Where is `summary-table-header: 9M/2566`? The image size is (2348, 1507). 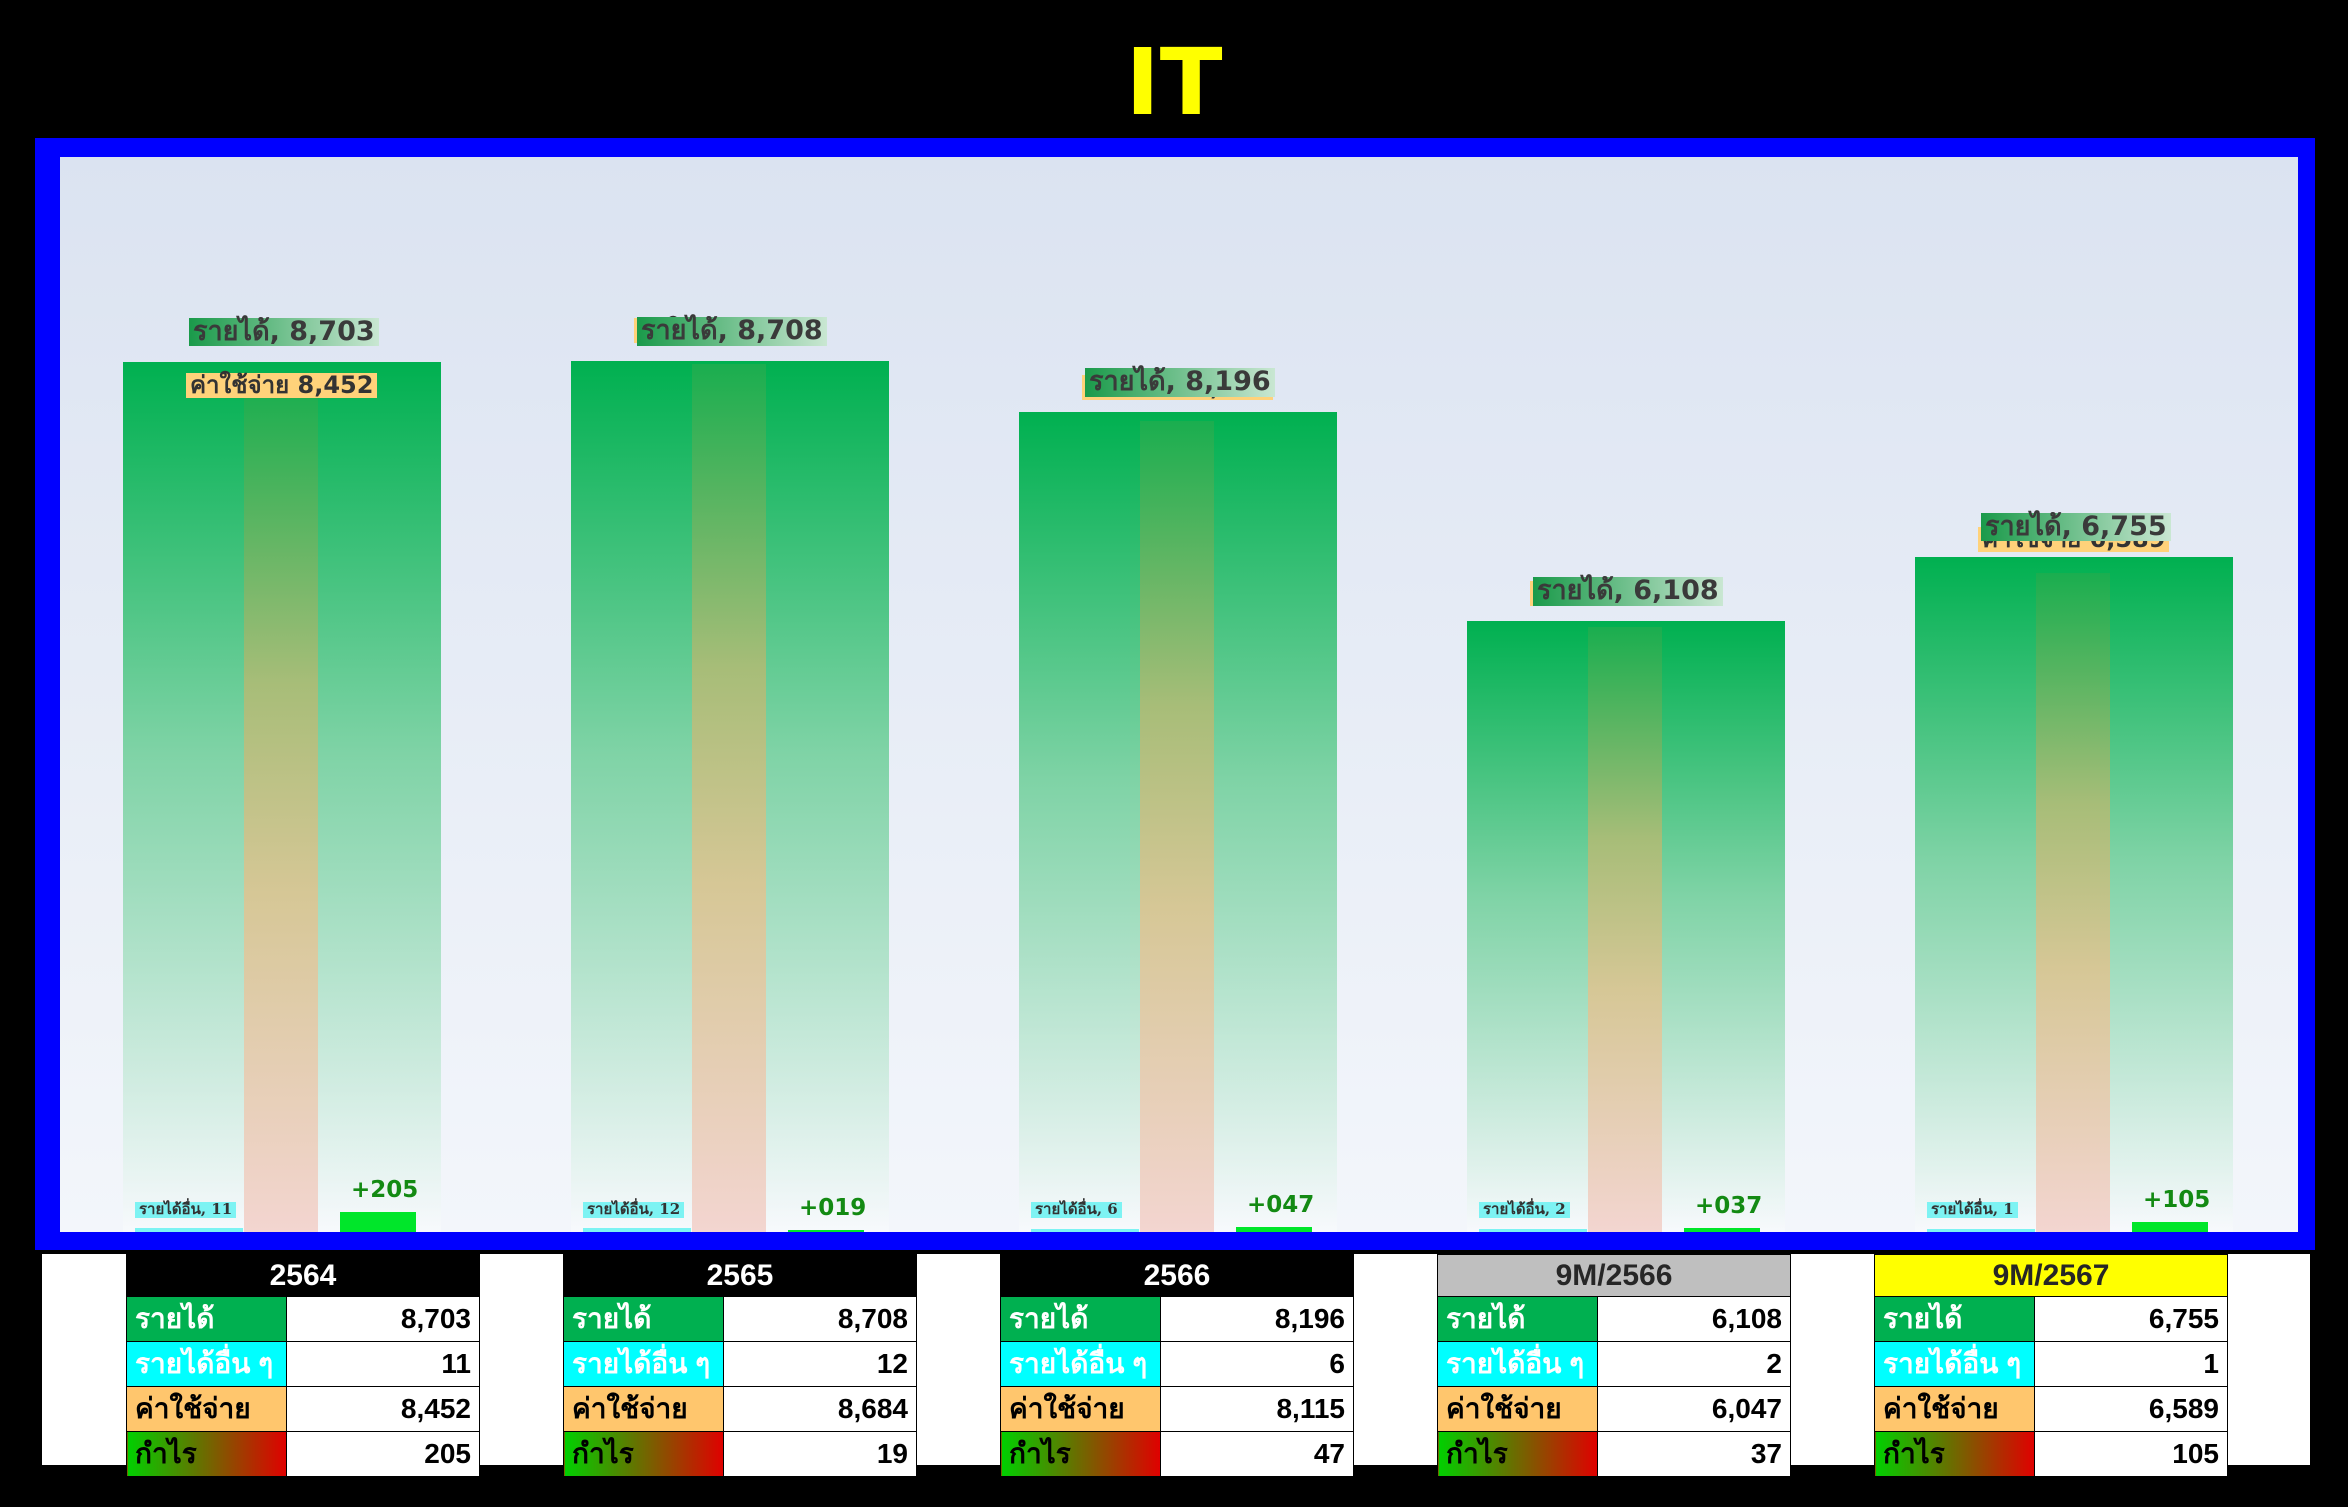
summary-table-header: 9M/2566 is located at coordinates (1614, 1275).